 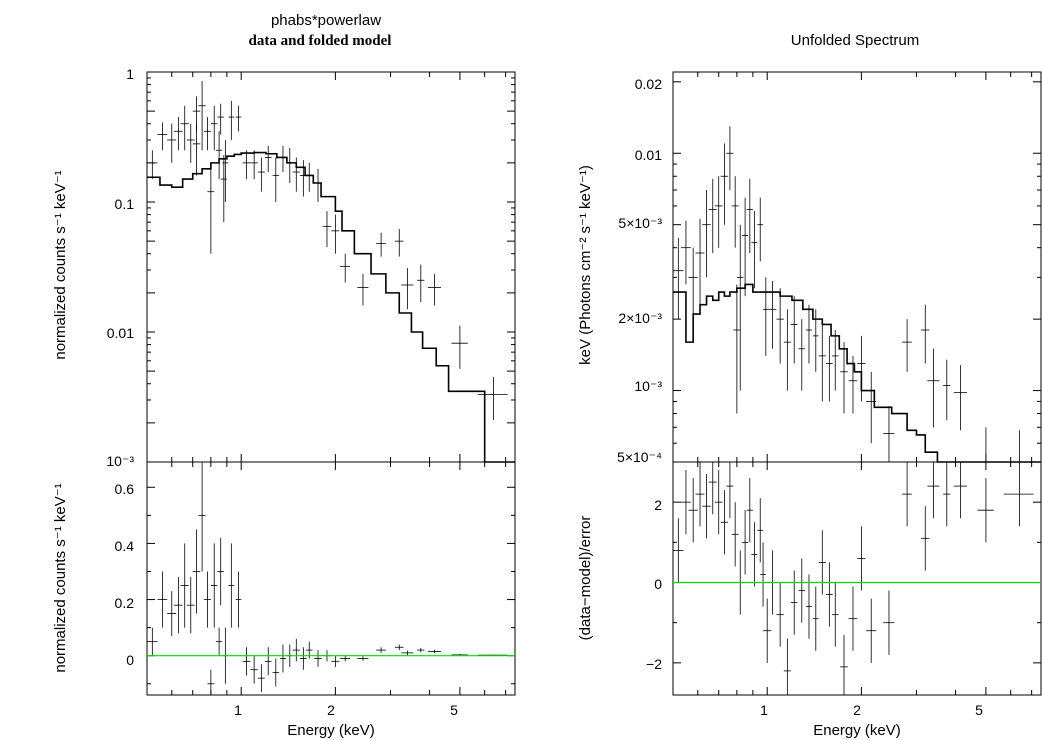 What do you see at coordinates (326, 20) in the screenshot?
I see `left-title: phabs*powerlaw` at bounding box center [326, 20].